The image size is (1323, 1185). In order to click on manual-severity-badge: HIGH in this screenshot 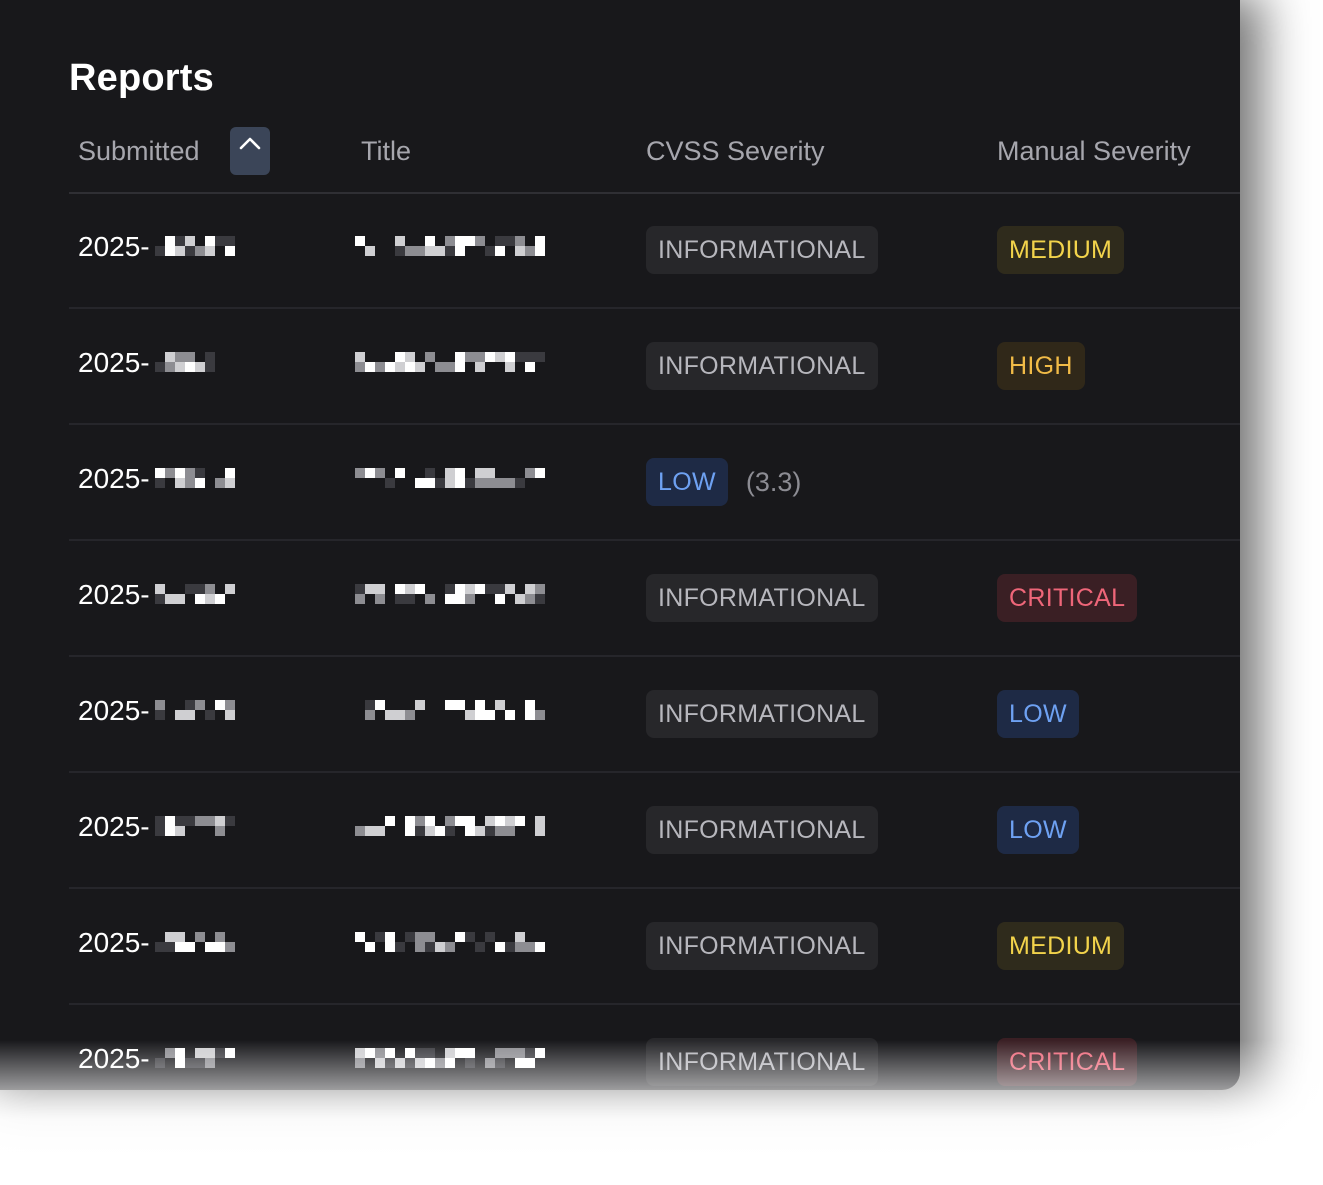, I will do `click(1041, 366)`.